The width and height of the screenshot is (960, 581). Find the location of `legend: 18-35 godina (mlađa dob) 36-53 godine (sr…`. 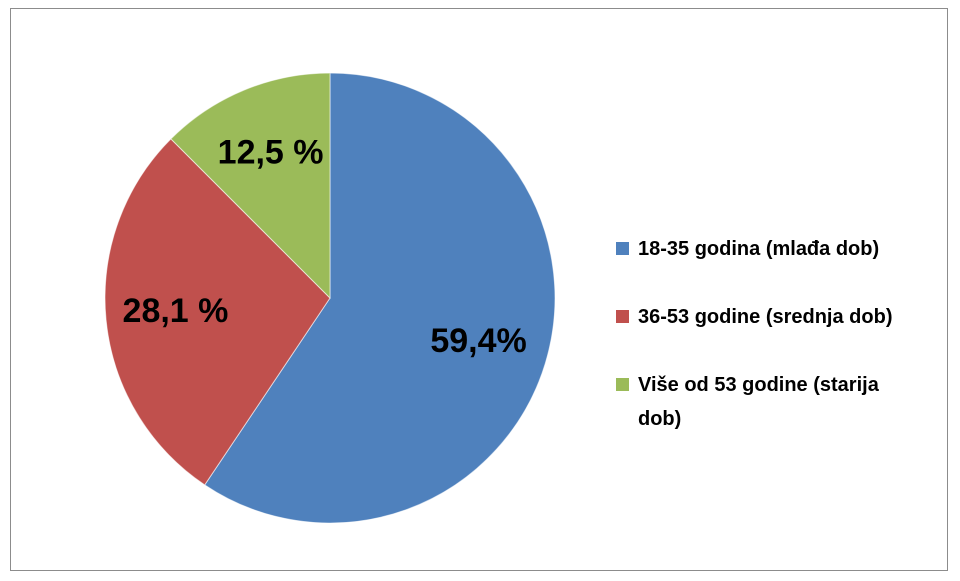

legend: 18-35 godina (mlađa dob) 36-53 godine (sr… is located at coordinates (764, 351).